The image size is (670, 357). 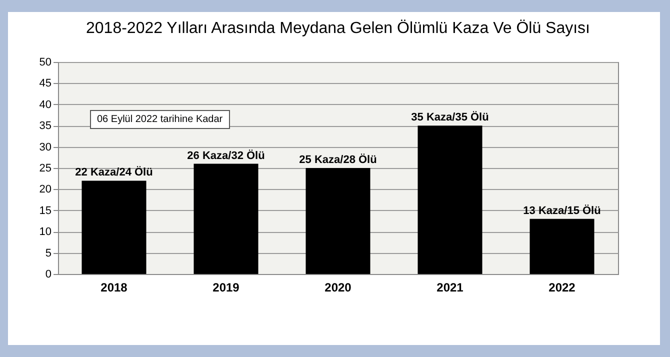 What do you see at coordinates (45, 232) in the screenshot?
I see `y-tick-label: 10` at bounding box center [45, 232].